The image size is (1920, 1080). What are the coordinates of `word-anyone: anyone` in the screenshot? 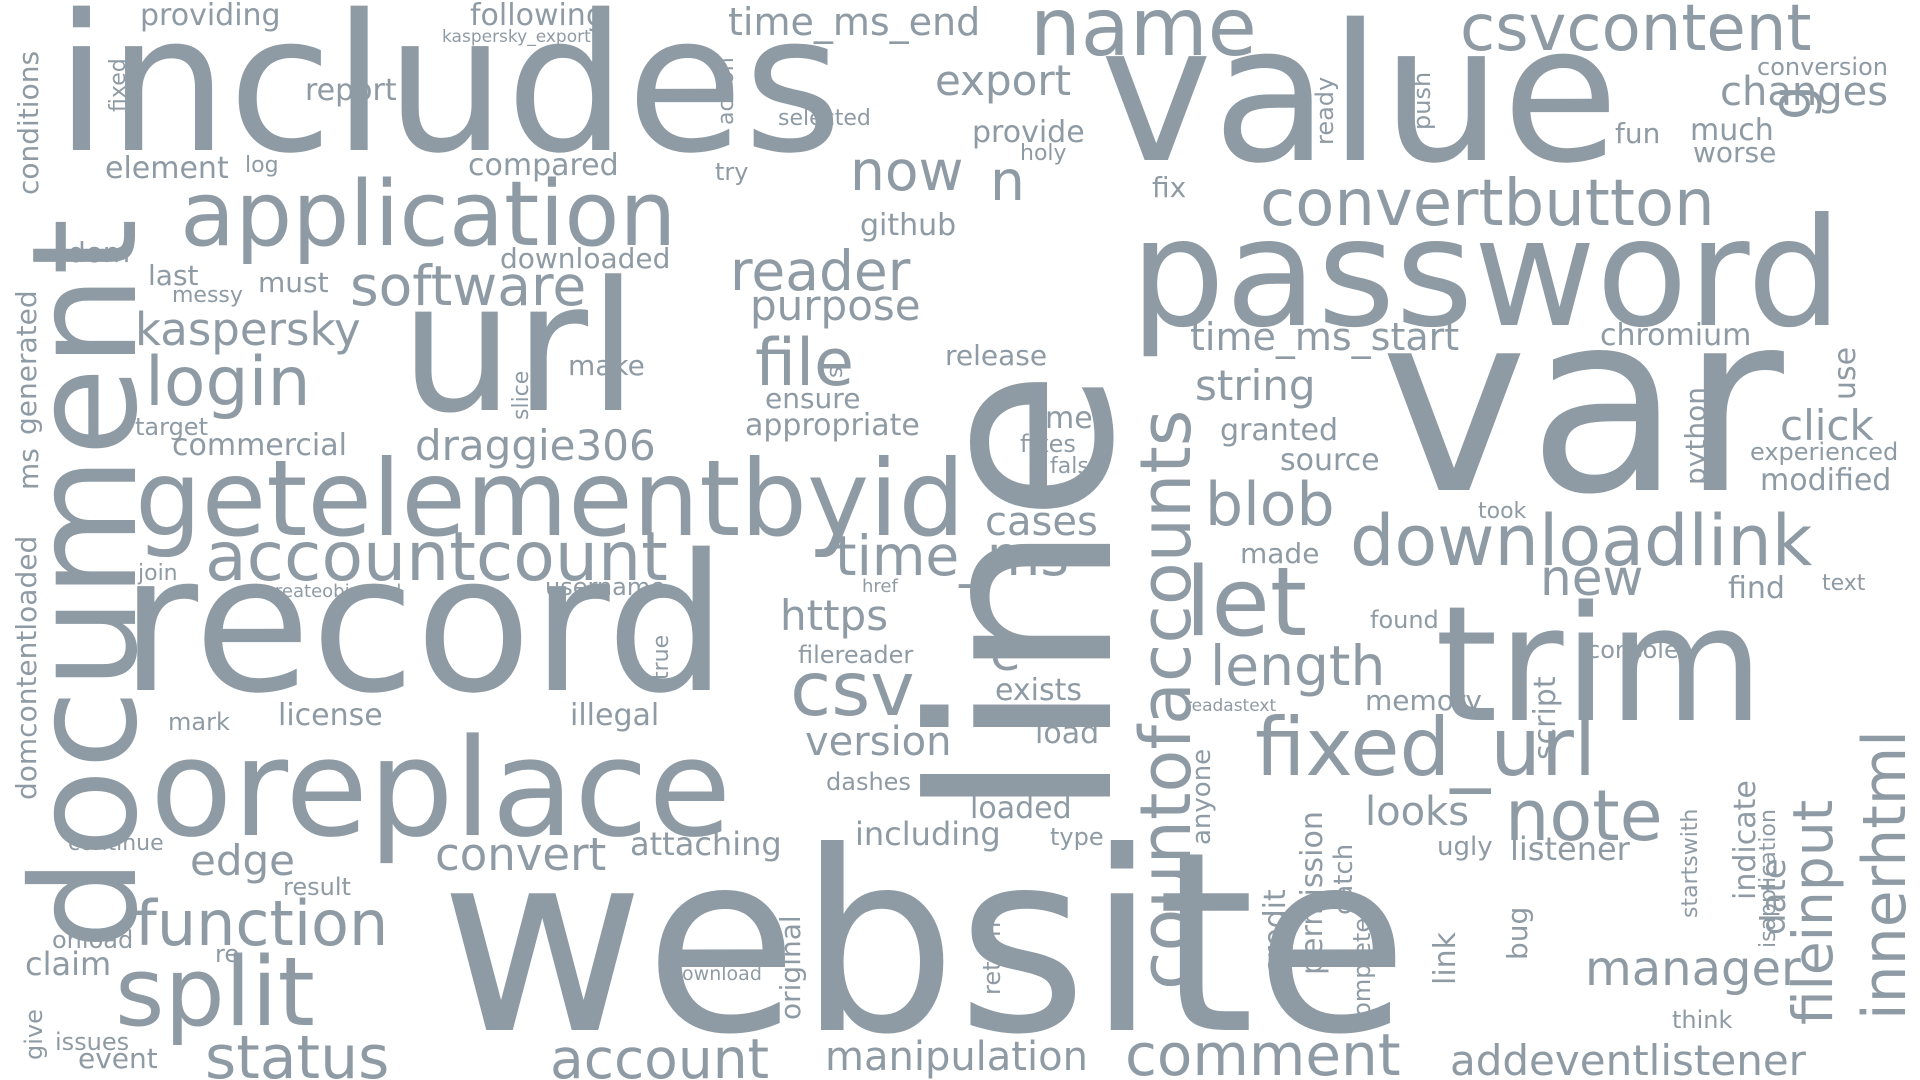 It's located at (1202, 797).